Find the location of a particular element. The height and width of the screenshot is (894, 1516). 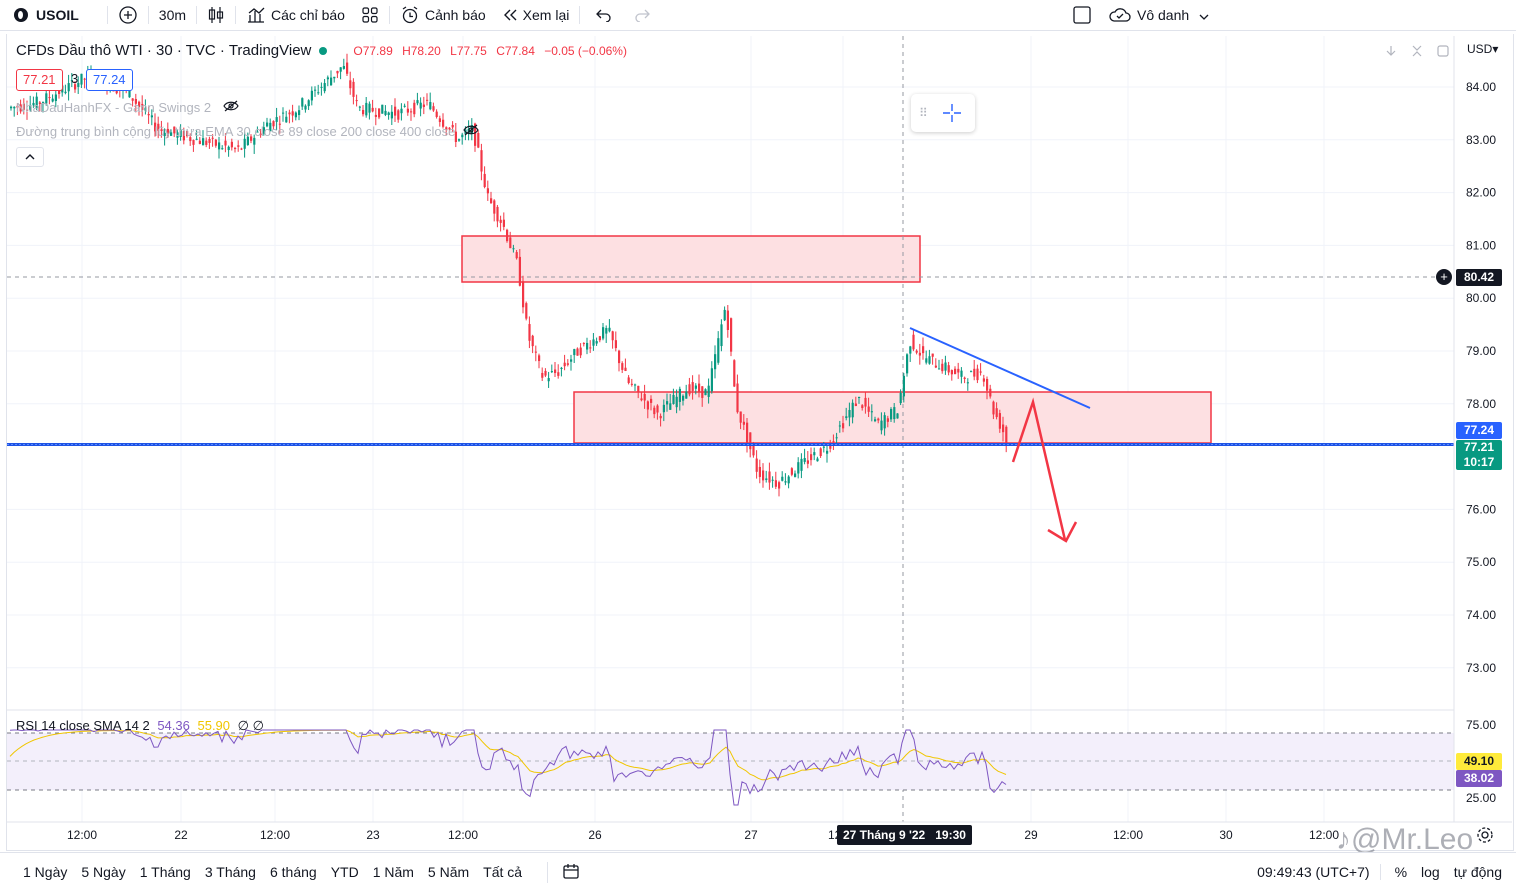

percent-toggle: % is located at coordinates (1401, 872).